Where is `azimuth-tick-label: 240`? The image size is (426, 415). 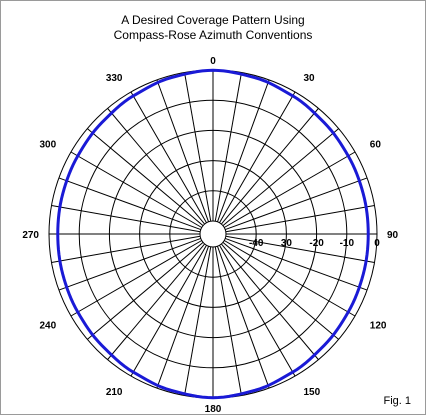
azimuth-tick-label: 240 is located at coordinates (48, 326).